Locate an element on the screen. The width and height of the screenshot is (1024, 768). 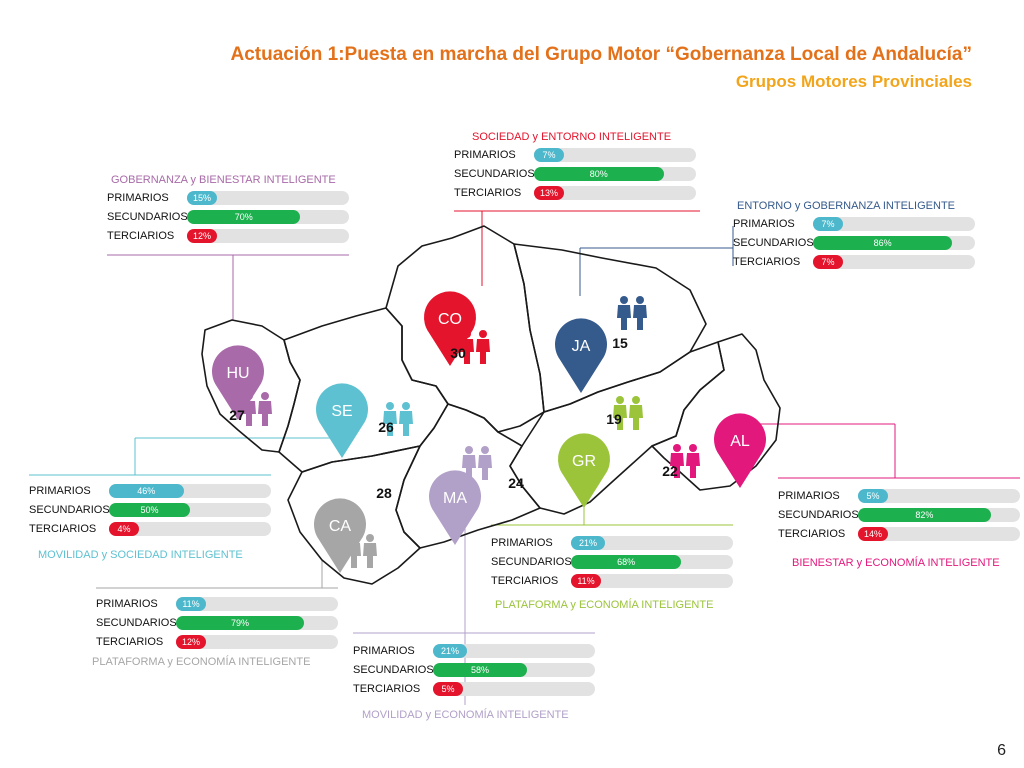
province-marker-ma: MA 24 is located at coordinates (476, 495).